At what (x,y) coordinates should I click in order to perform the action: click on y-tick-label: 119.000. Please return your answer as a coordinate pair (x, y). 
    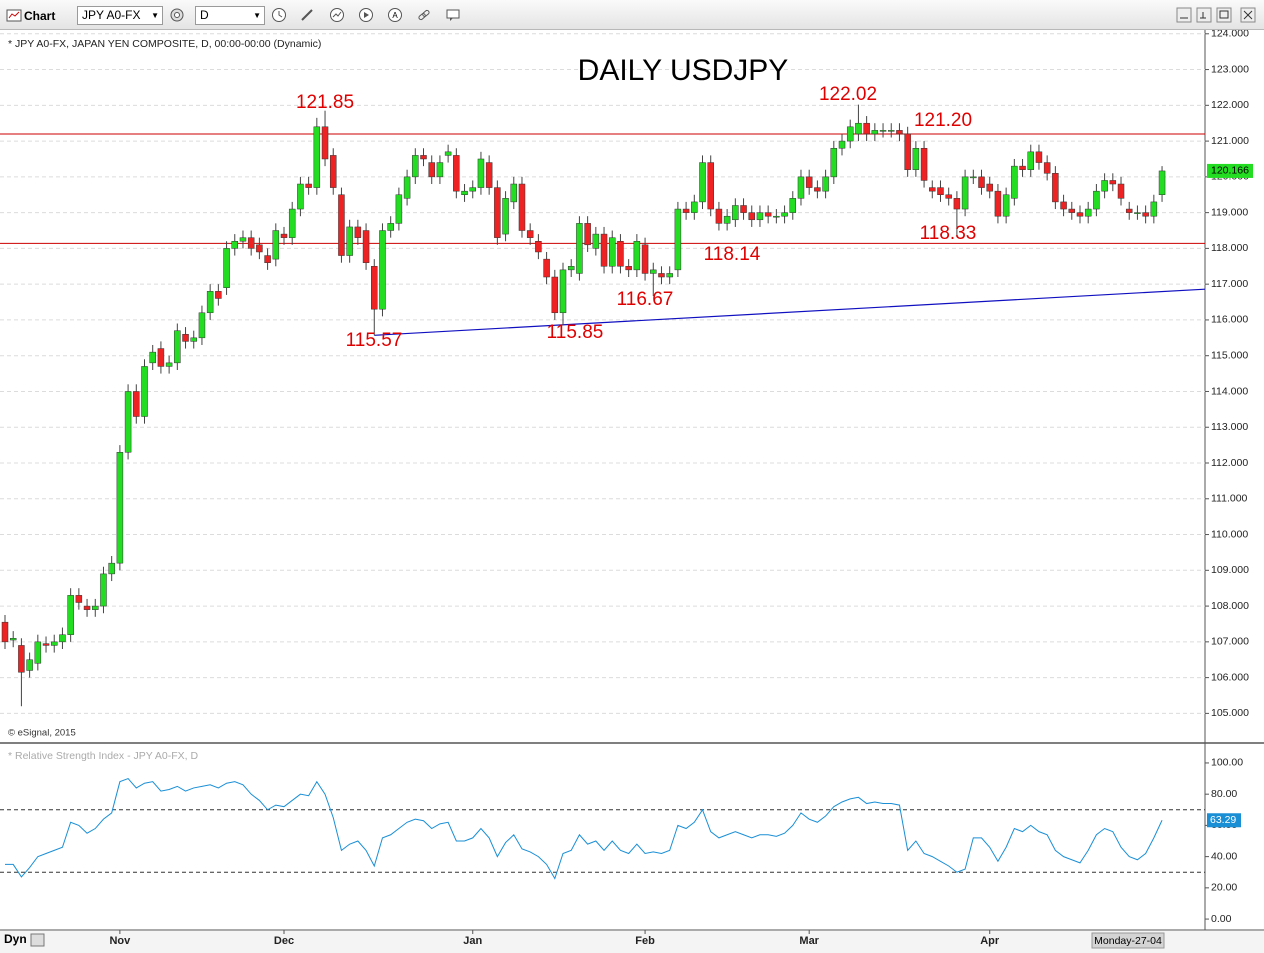
    Looking at the image, I should click on (1229, 212).